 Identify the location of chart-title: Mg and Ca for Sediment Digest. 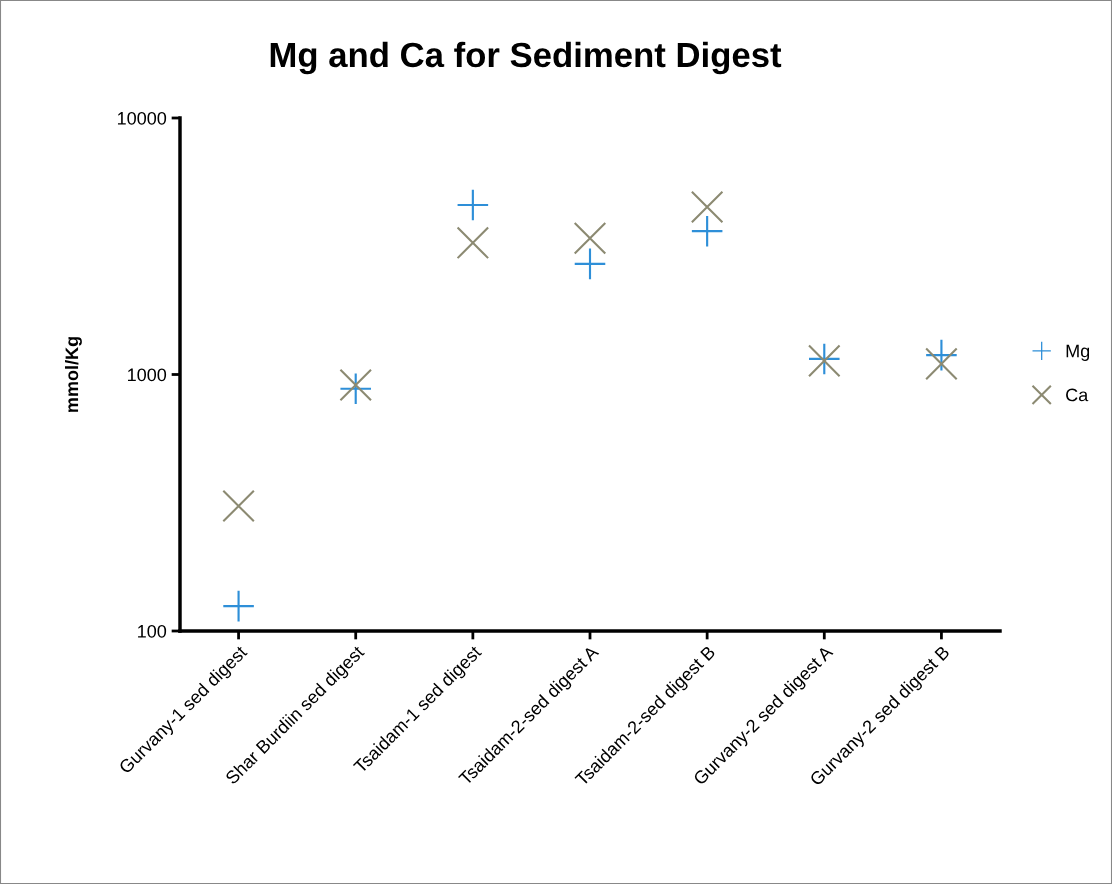
(526, 58).